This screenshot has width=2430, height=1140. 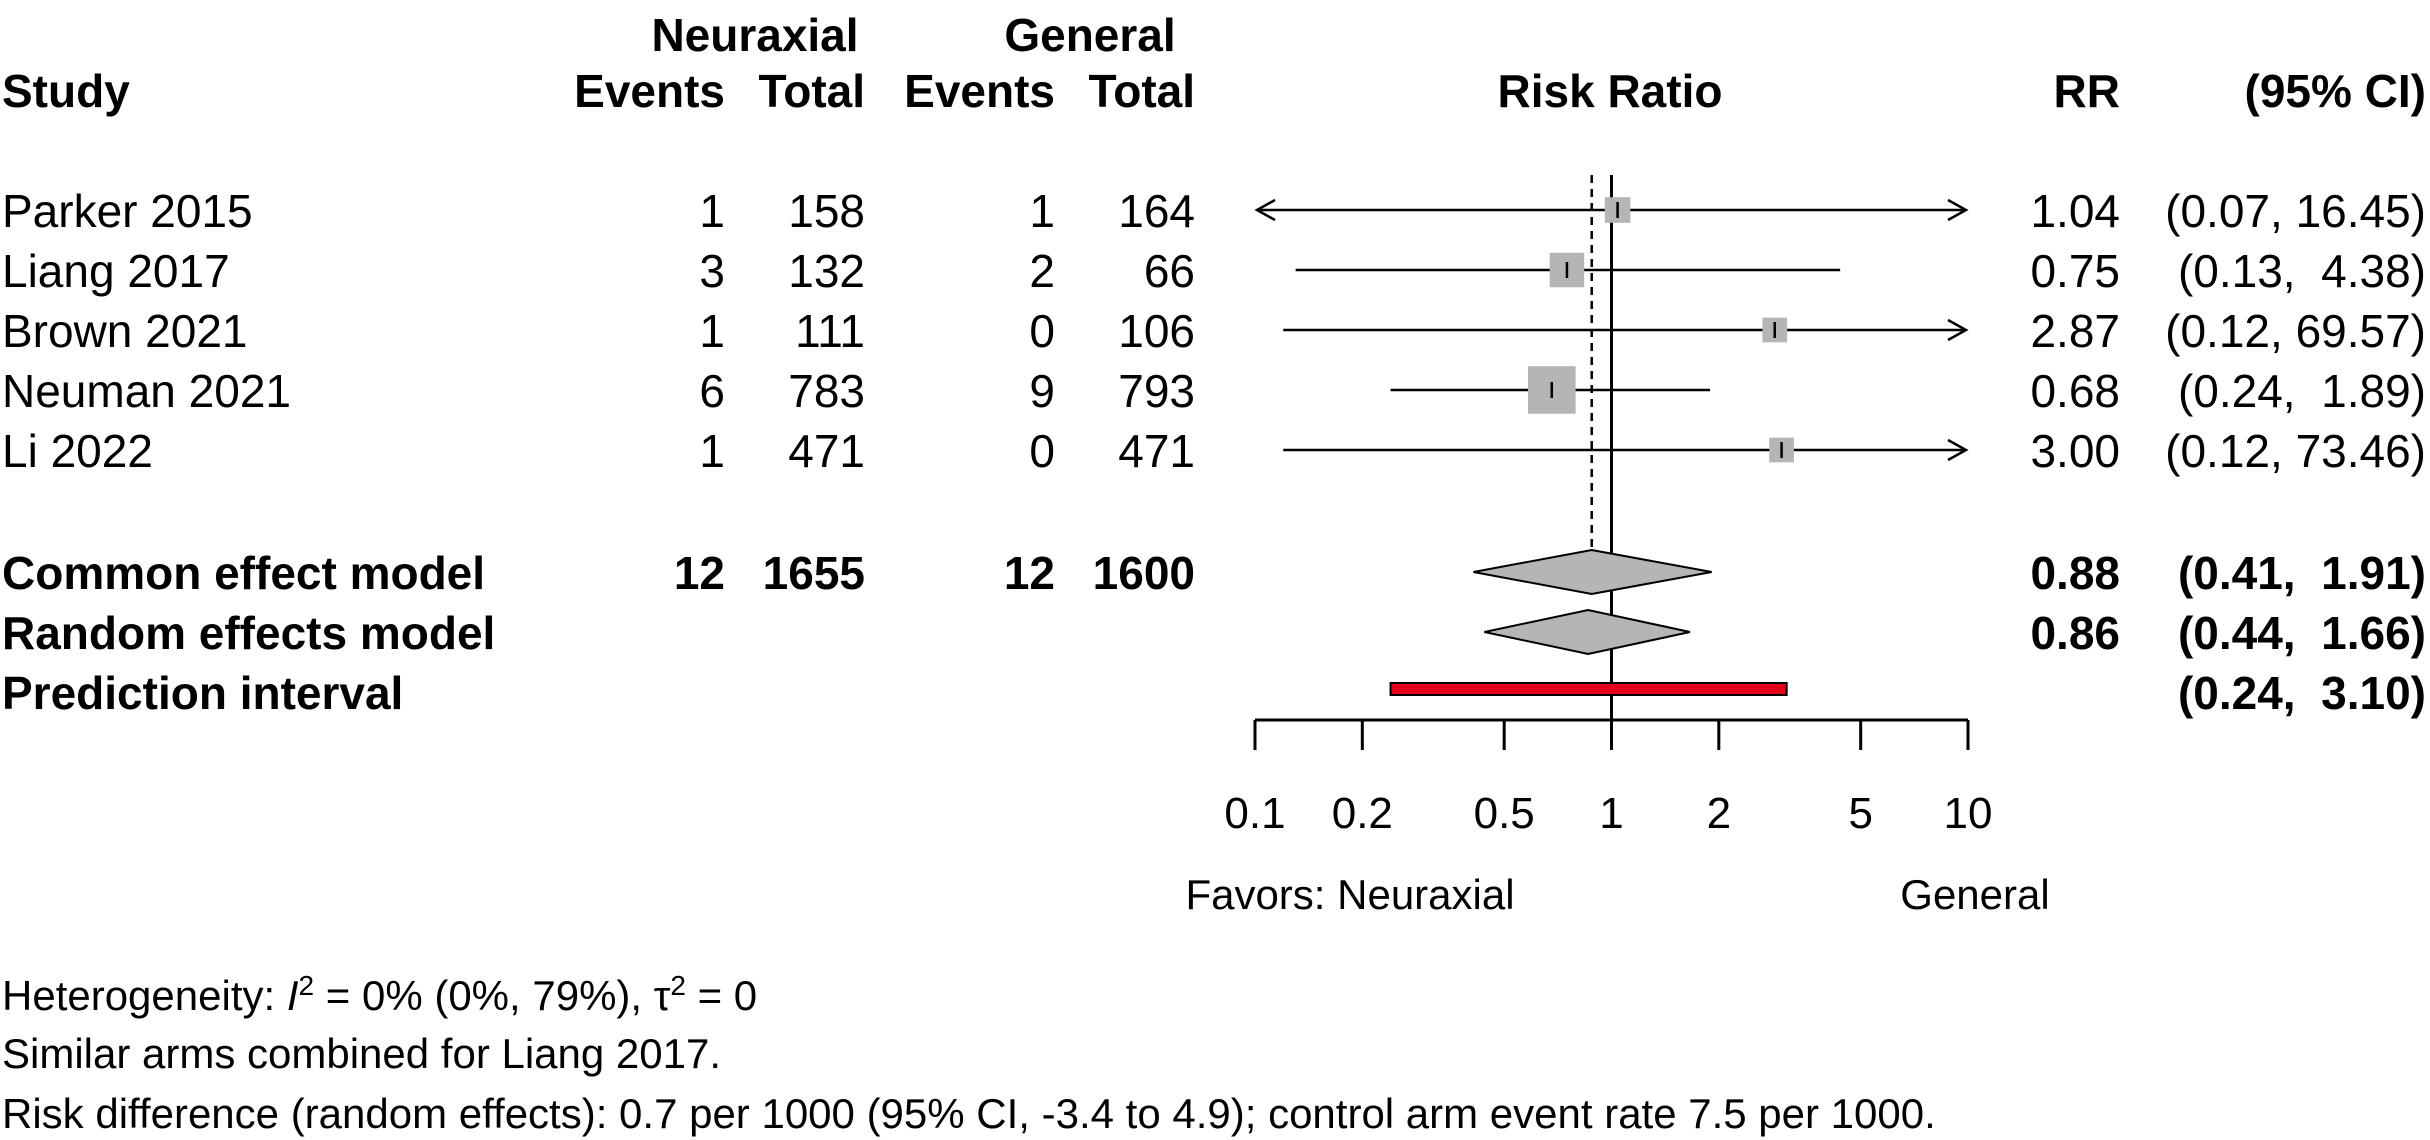 I want to click on het-tau-sup: 2, so click(x=678, y=985).